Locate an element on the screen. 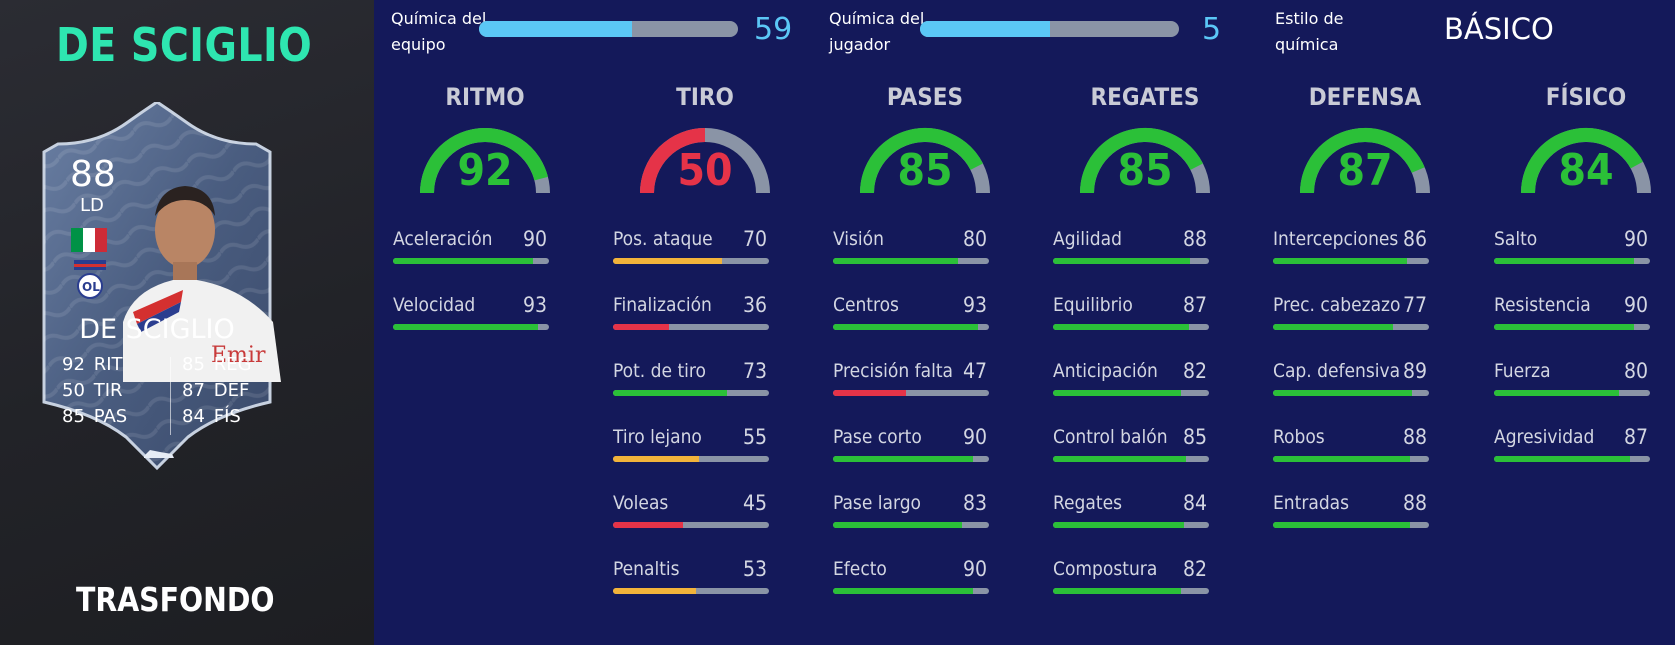  gauge-regates is located at coordinates (1145, 161).